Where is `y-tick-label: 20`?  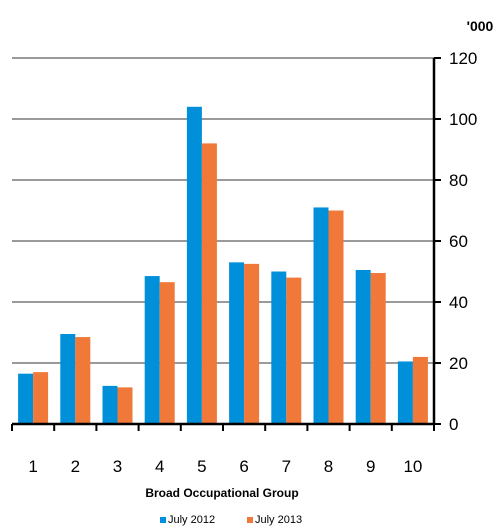
y-tick-label: 20 is located at coordinates (458, 363).